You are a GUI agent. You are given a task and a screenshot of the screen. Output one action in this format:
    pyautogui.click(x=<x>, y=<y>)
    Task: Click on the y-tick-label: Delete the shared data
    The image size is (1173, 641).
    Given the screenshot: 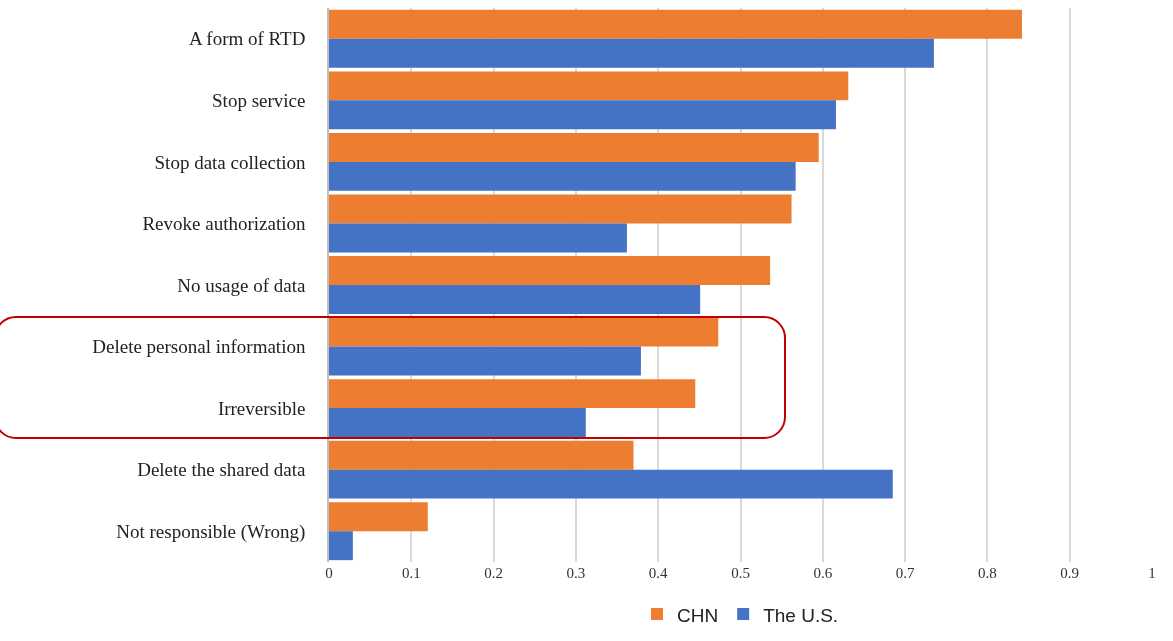 What is the action you would take?
    pyautogui.click(x=222, y=470)
    